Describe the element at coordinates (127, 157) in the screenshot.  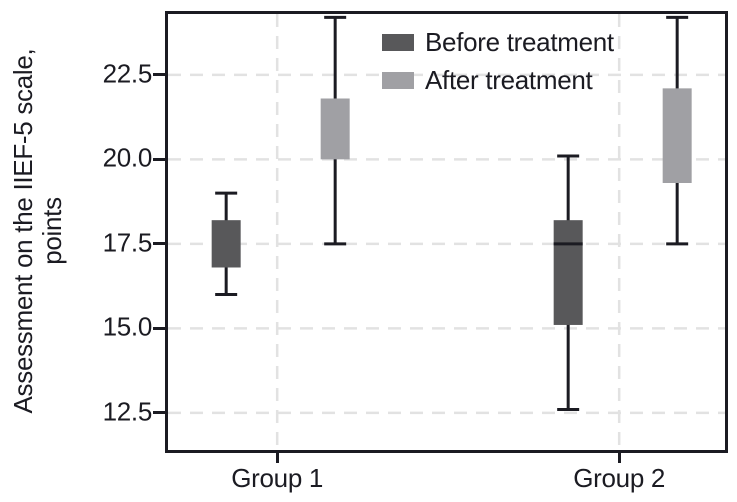
I see `y-tick-label-20.0: 20.0` at that location.